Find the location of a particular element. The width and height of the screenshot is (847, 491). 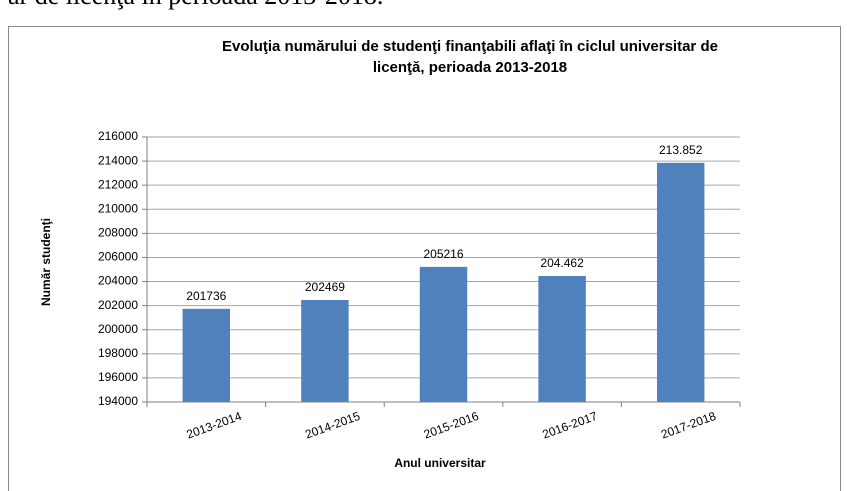

y-tick-label: 200000 is located at coordinates (118, 329).